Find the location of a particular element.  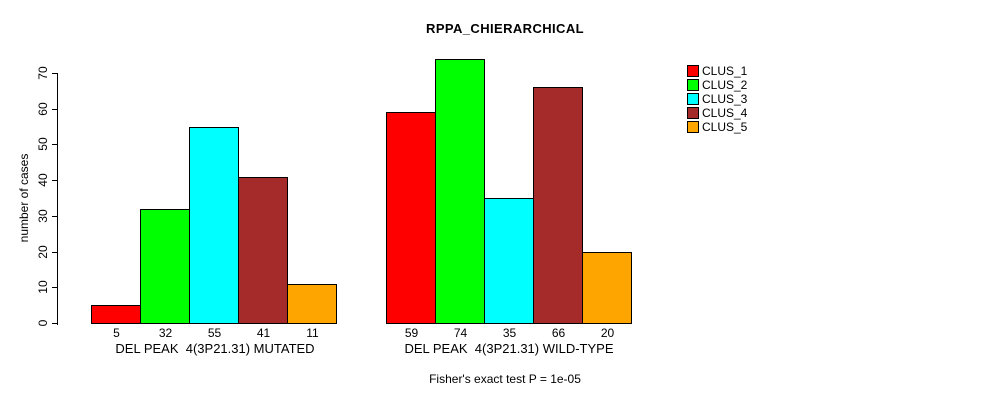

y-tick-label: 20 is located at coordinates (43, 252).